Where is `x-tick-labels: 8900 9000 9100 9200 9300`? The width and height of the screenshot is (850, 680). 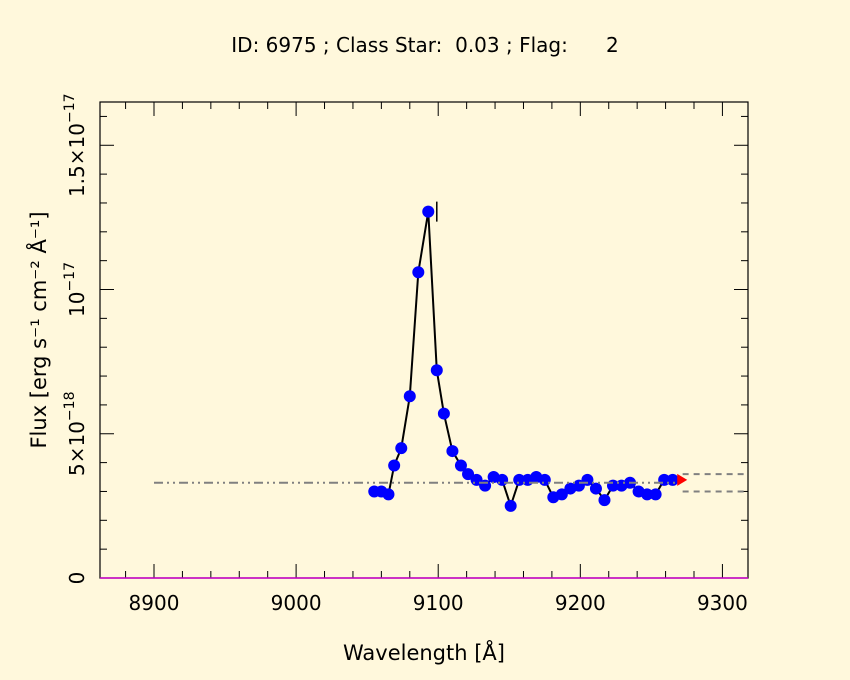 x-tick-labels: 8900 9000 9100 9200 9300 is located at coordinates (438, 603).